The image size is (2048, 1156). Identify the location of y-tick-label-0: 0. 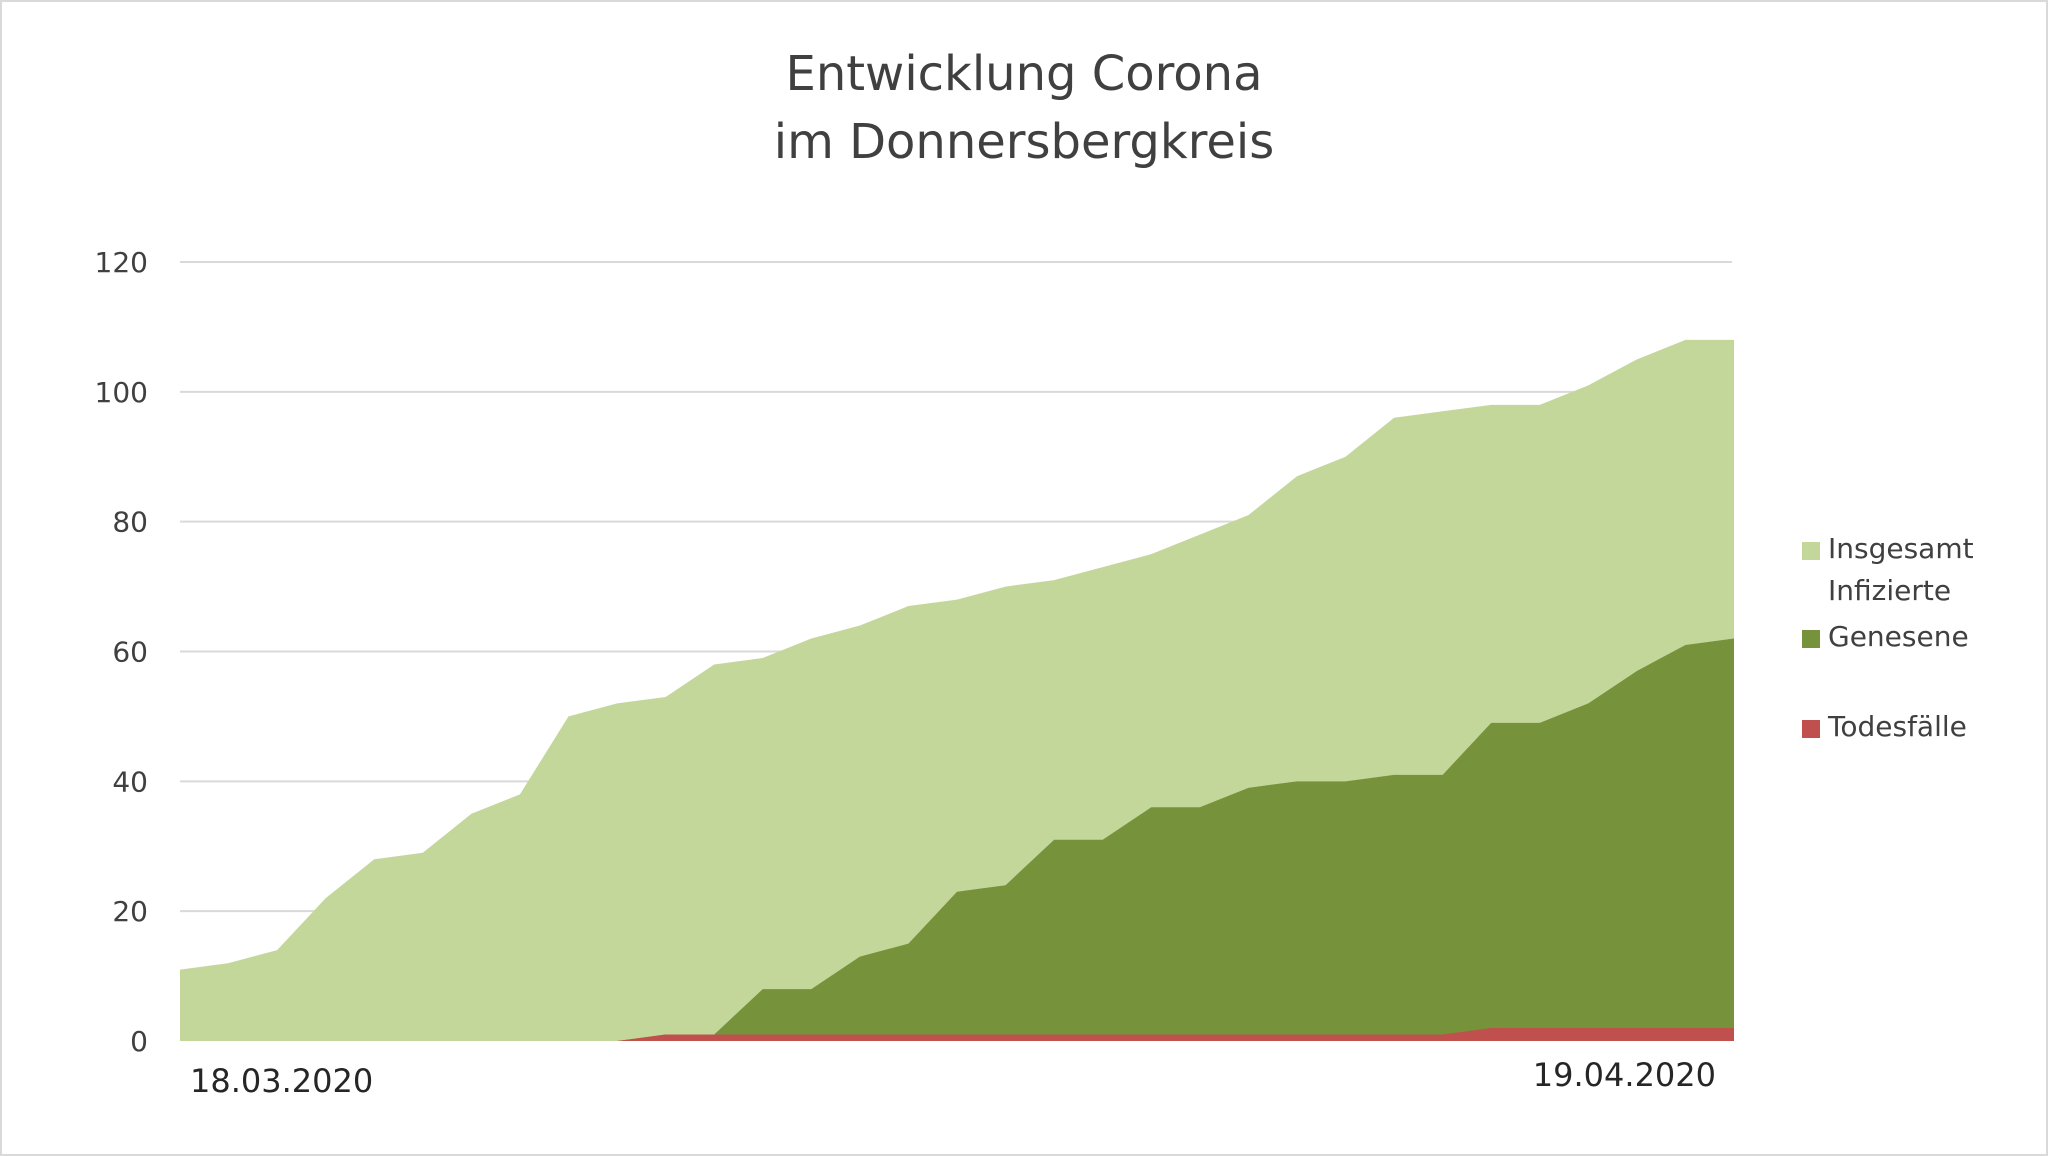
(139, 1041).